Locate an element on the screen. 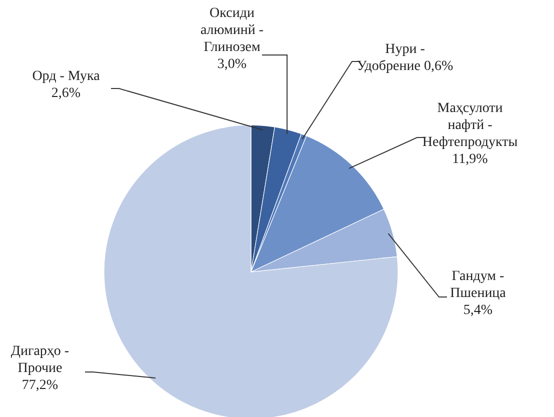 This screenshot has width=554, height=417. slice-label: Нури - Удобрение 0,6% is located at coordinates (405, 58).